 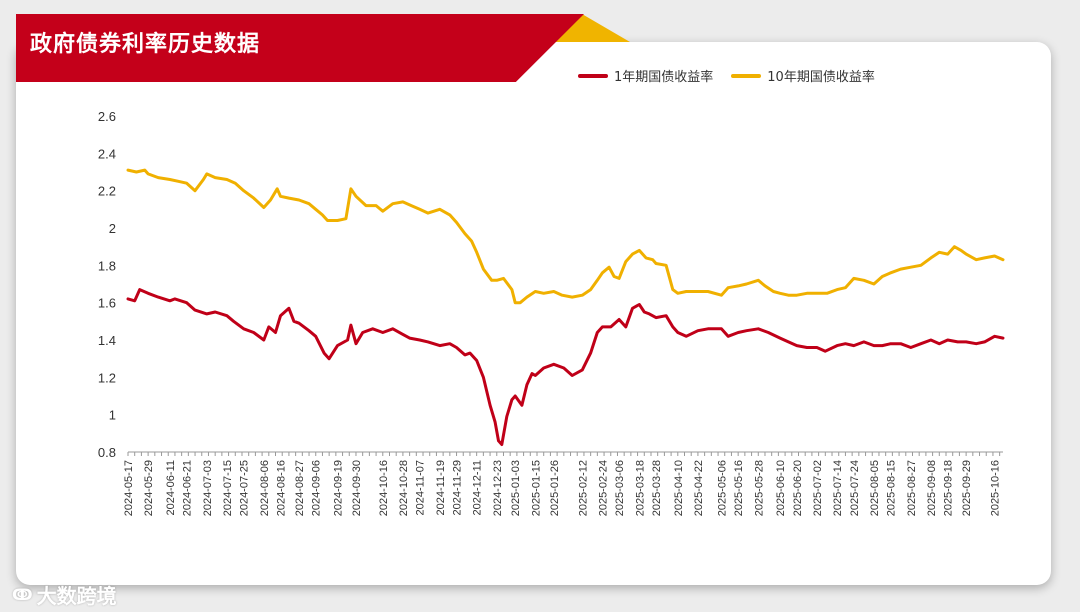 I want to click on x-tick-label: 2024-08-27, so click(x=300, y=488).